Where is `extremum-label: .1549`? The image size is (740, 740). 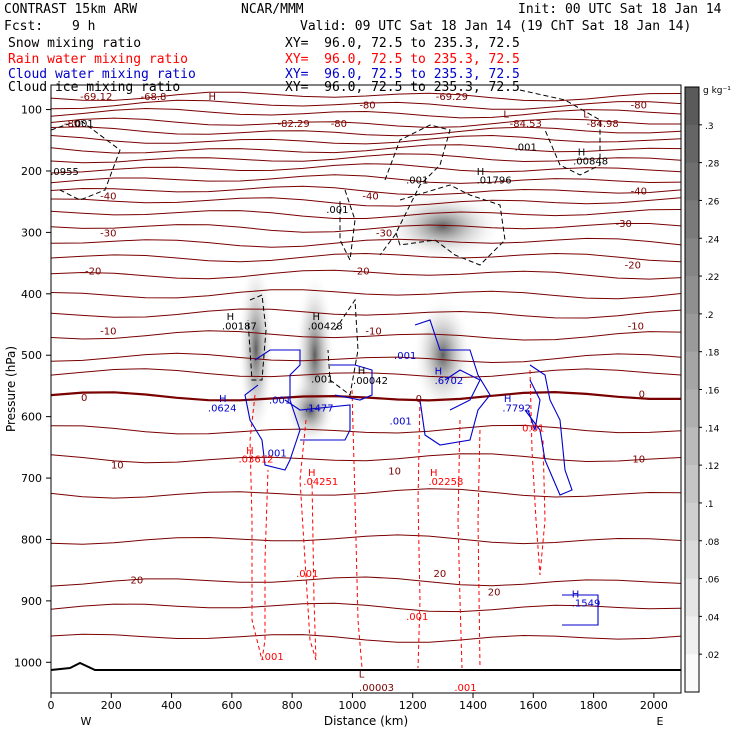
extremum-label: .1549 is located at coordinates (586, 604).